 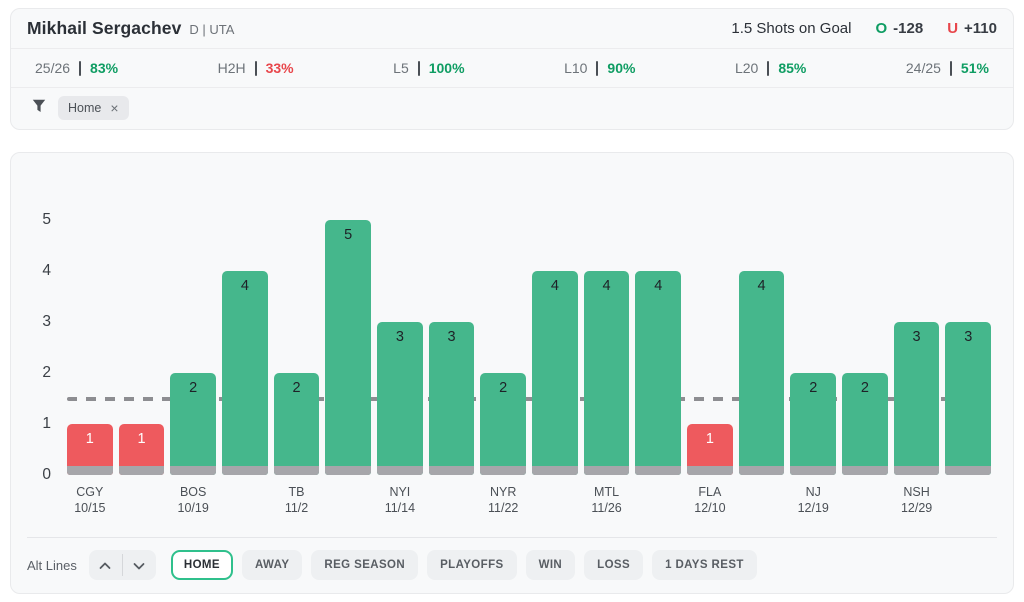 What do you see at coordinates (512, 537) in the screenshot?
I see `footer-divider` at bounding box center [512, 537].